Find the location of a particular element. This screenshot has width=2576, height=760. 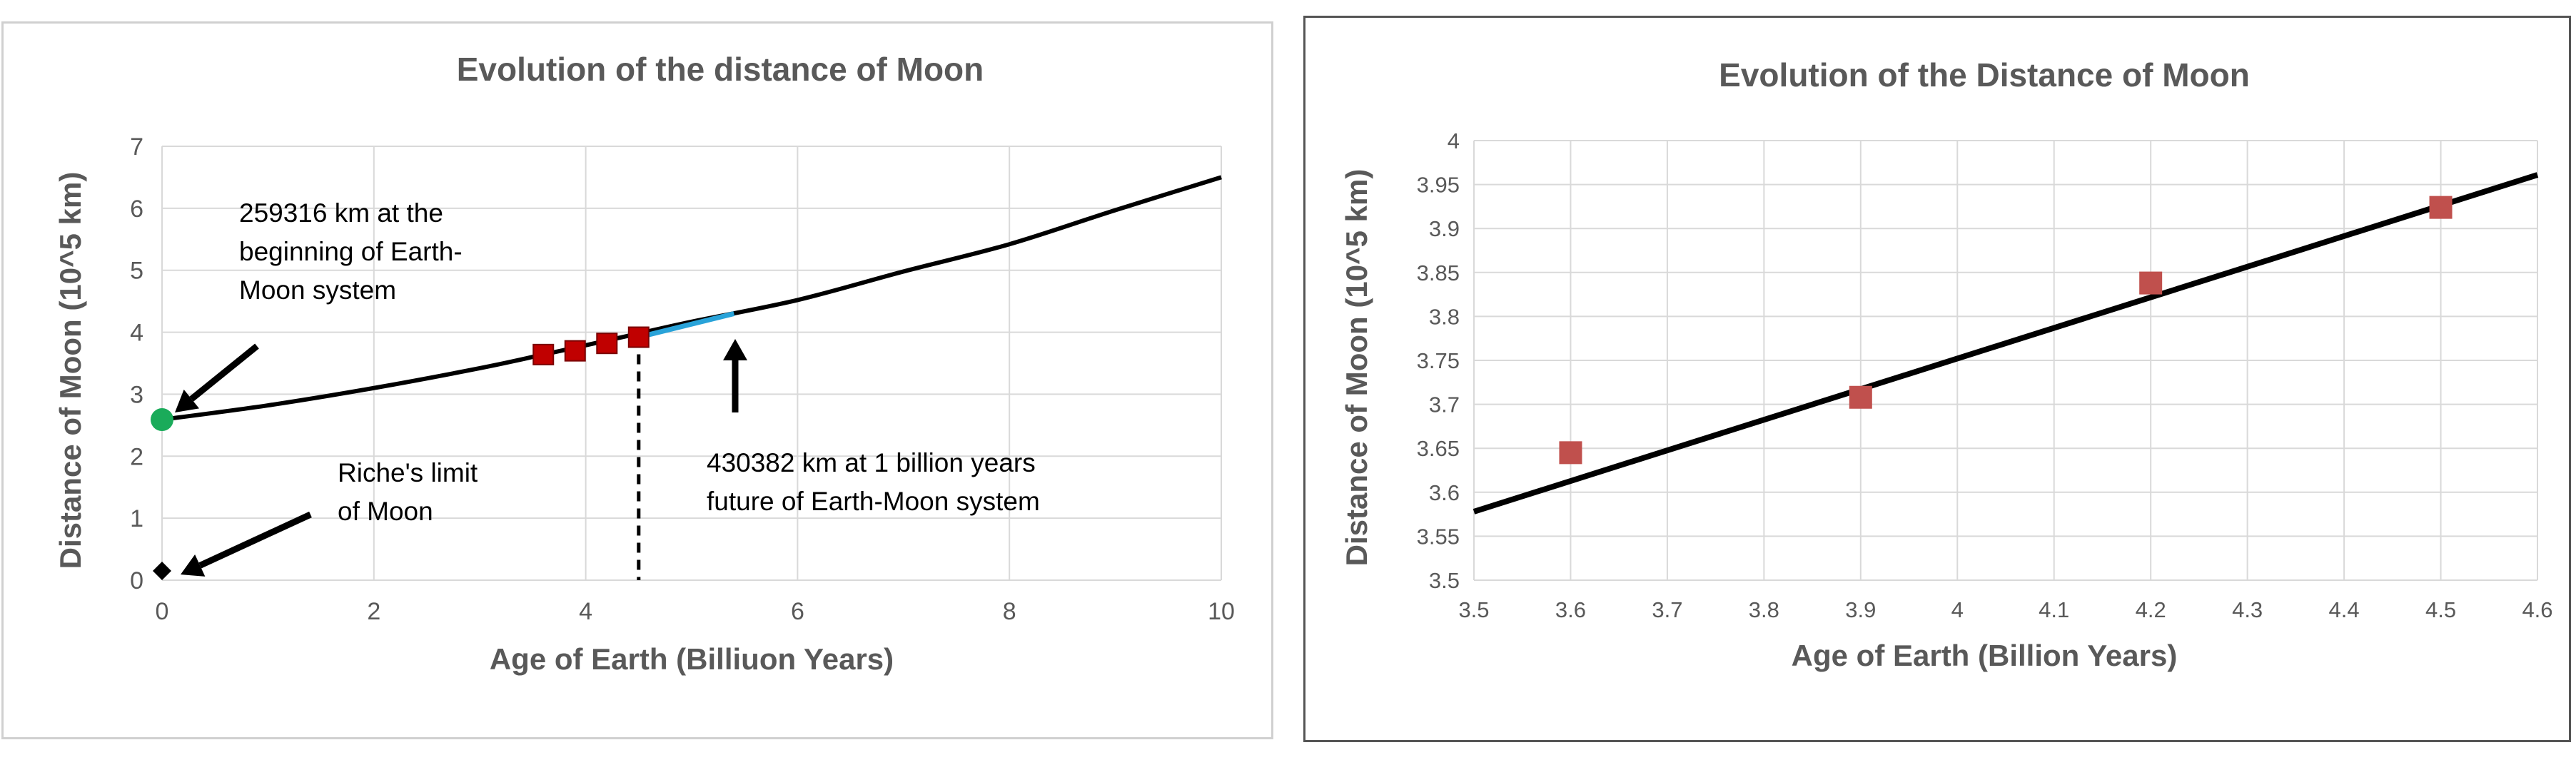

x-tick-label: 3.5 is located at coordinates (1473, 609).